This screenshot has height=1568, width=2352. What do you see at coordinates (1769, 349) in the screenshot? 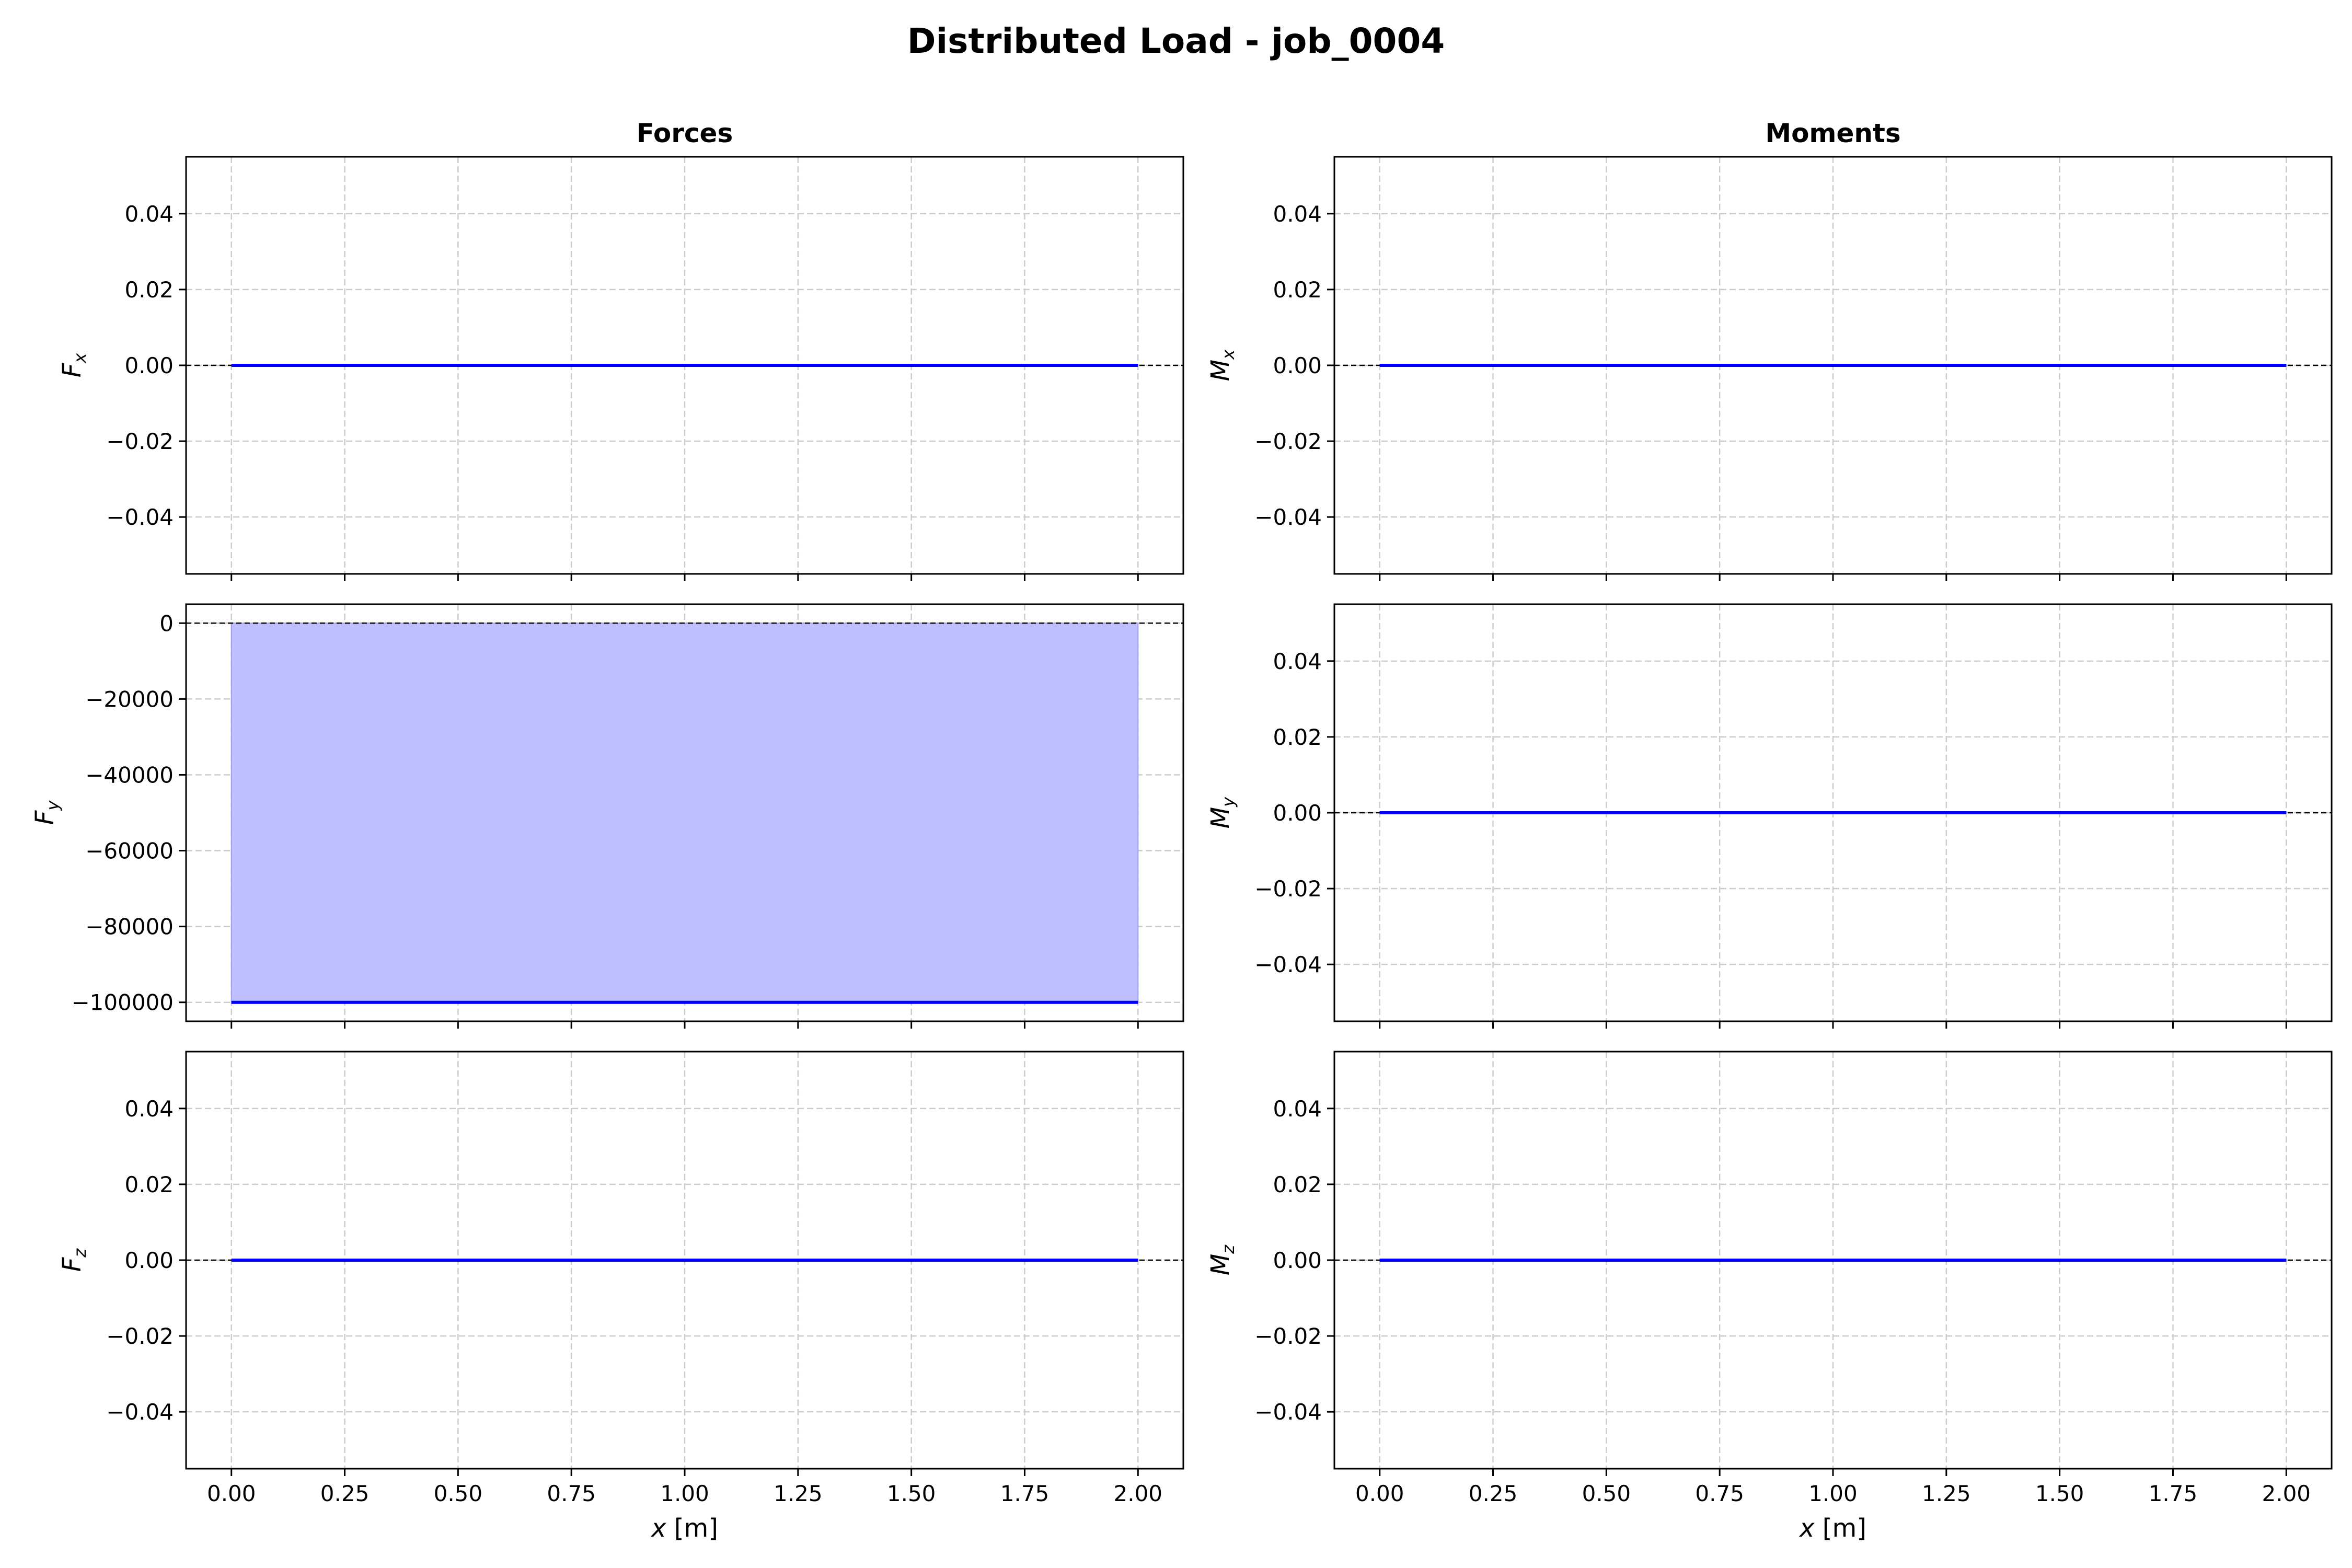
I see `chart-panel-mx: 0.04 0.02 0.00 −0.02 −0.04 Mx Moments` at bounding box center [1769, 349].